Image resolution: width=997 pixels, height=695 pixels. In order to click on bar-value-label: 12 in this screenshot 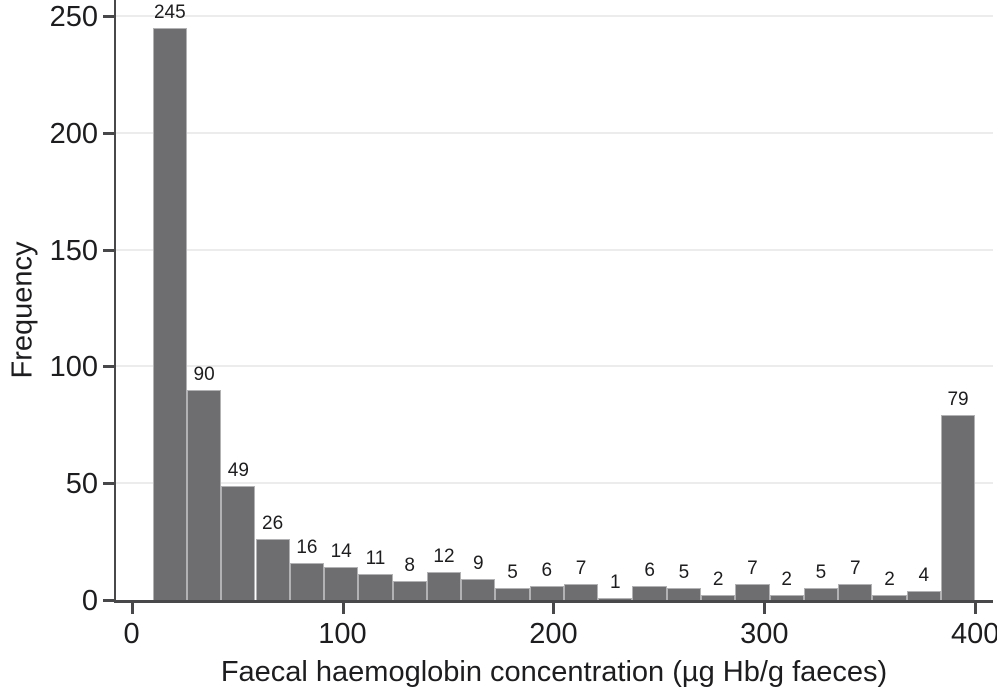, I will do `click(444, 556)`.